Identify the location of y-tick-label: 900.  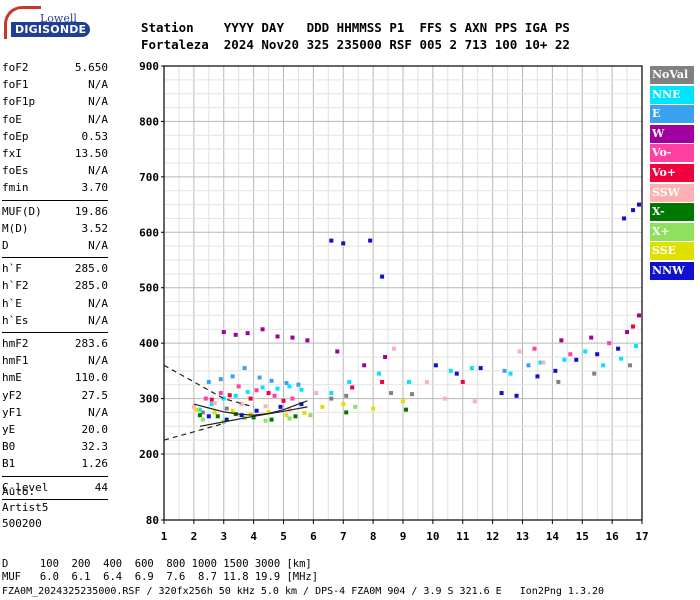
(149, 66).